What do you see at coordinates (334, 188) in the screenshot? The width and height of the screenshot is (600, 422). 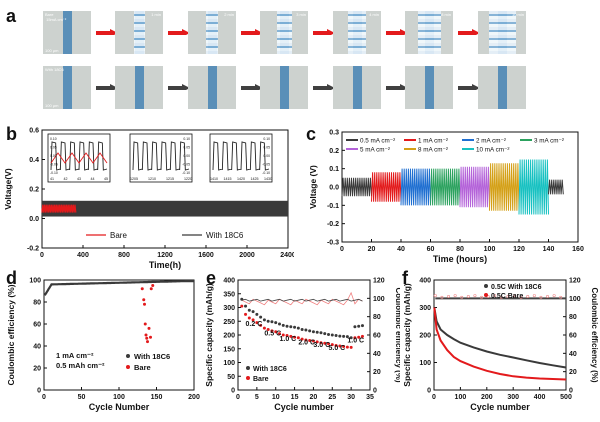 I see `y-tick-label: 0.0` at bounding box center [334, 188].